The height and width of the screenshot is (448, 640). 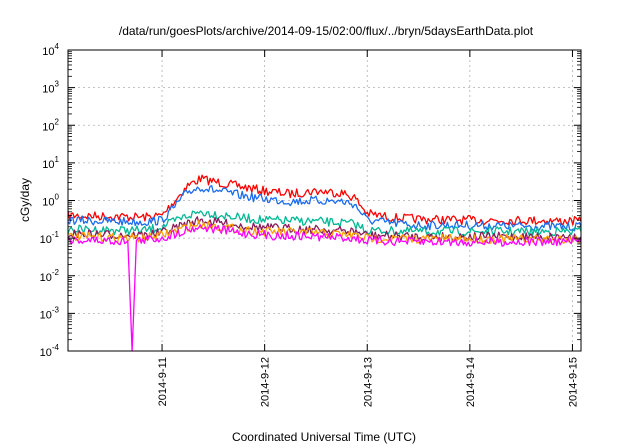 What do you see at coordinates (50, 351) in the screenshot?
I see `y-tick-label: 10⁻⁴` at bounding box center [50, 351].